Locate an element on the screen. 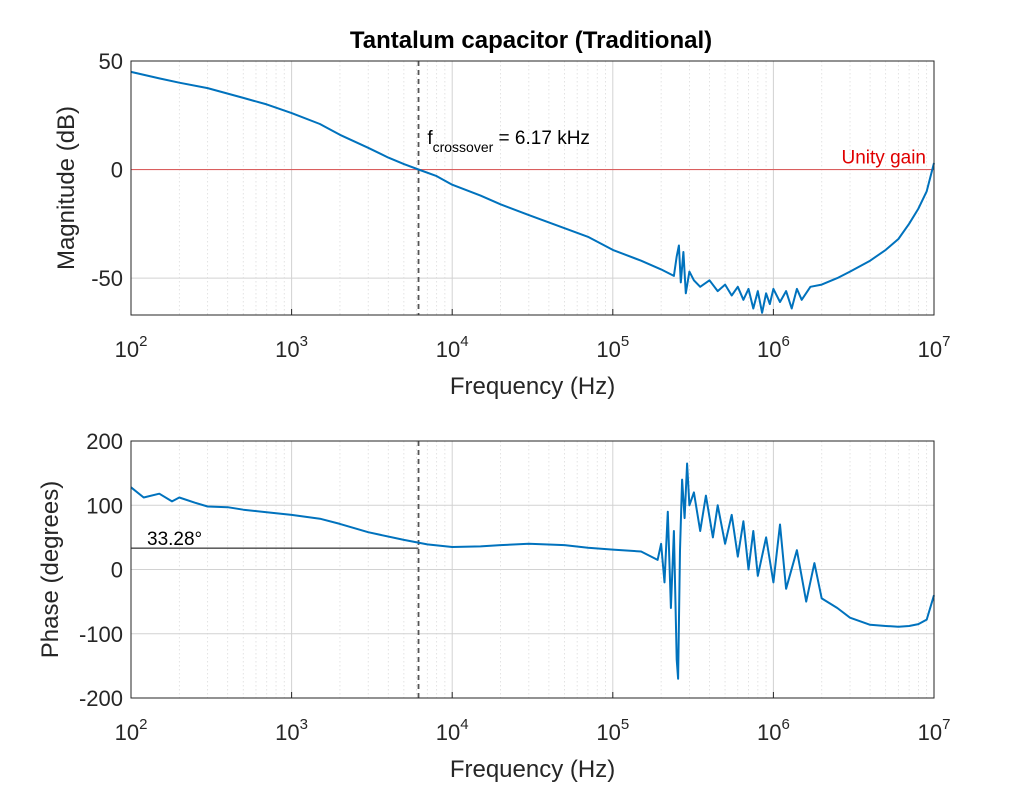  y-tick-label: -200 is located at coordinates (101, 698).